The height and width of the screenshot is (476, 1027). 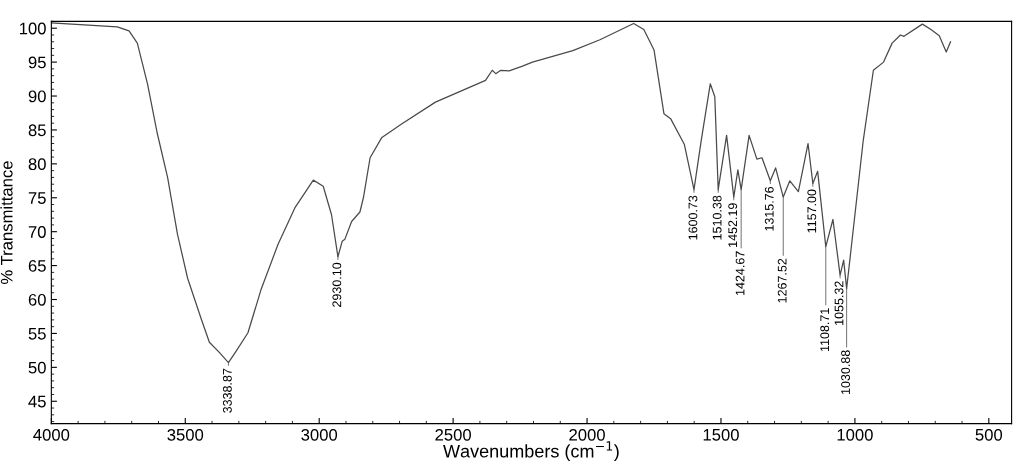 I want to click on annotation: 1267.52, so click(x=782, y=280).